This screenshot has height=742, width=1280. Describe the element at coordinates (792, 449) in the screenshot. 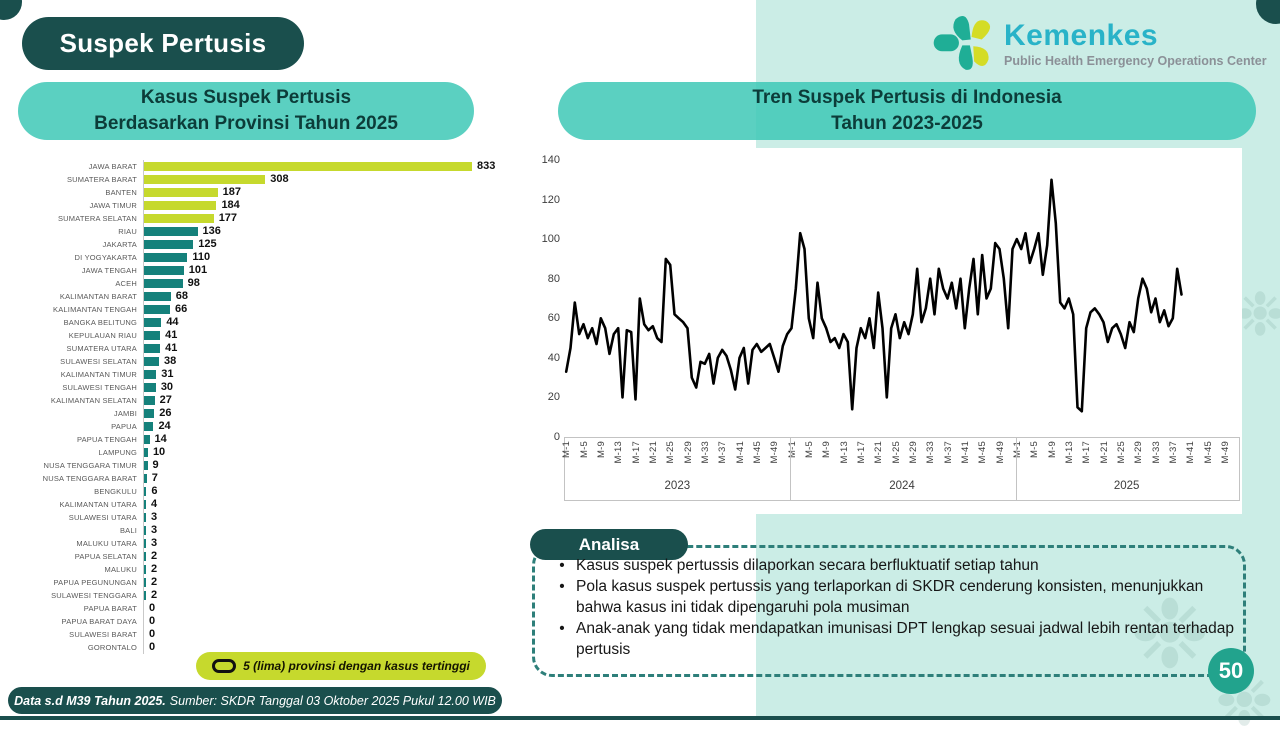

I see `x-axis-tick-label: M-1` at that location.